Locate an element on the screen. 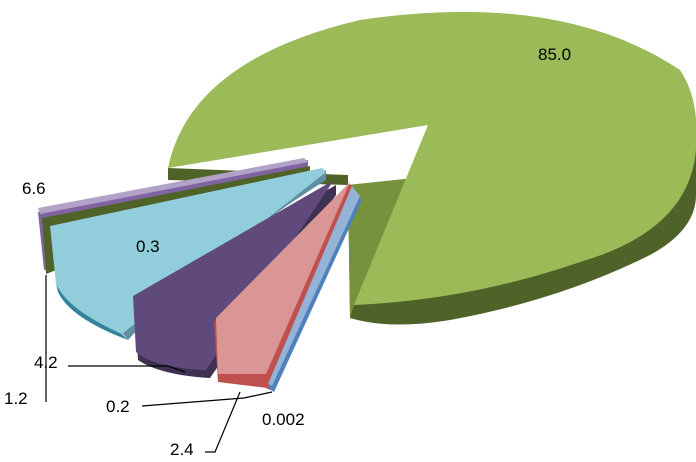 This screenshot has height=462, width=696. label-2-4: 2.4 is located at coordinates (182, 449).